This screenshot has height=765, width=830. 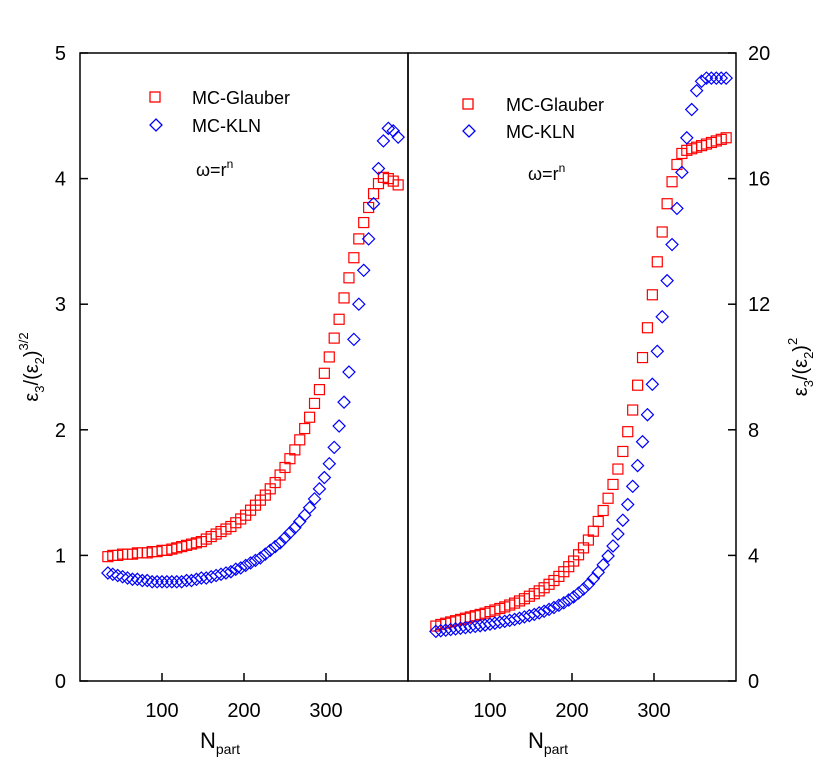 I want to click on legend-label-glauber-right: MC-Glauber, so click(x=555, y=105).